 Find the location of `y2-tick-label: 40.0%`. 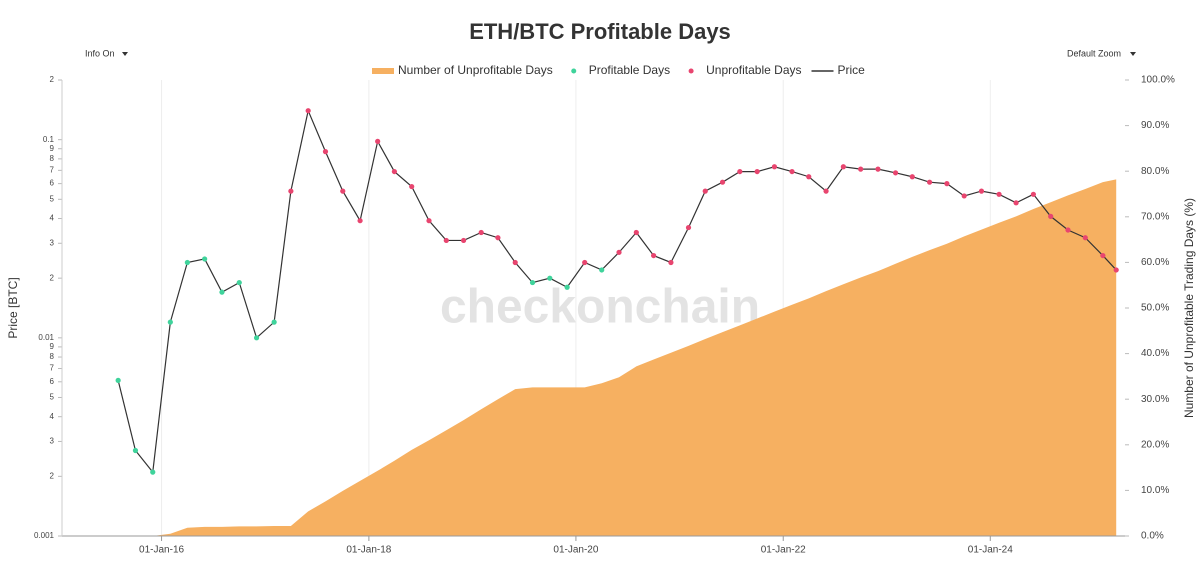

y2-tick-label: 40.0% is located at coordinates (1155, 353).